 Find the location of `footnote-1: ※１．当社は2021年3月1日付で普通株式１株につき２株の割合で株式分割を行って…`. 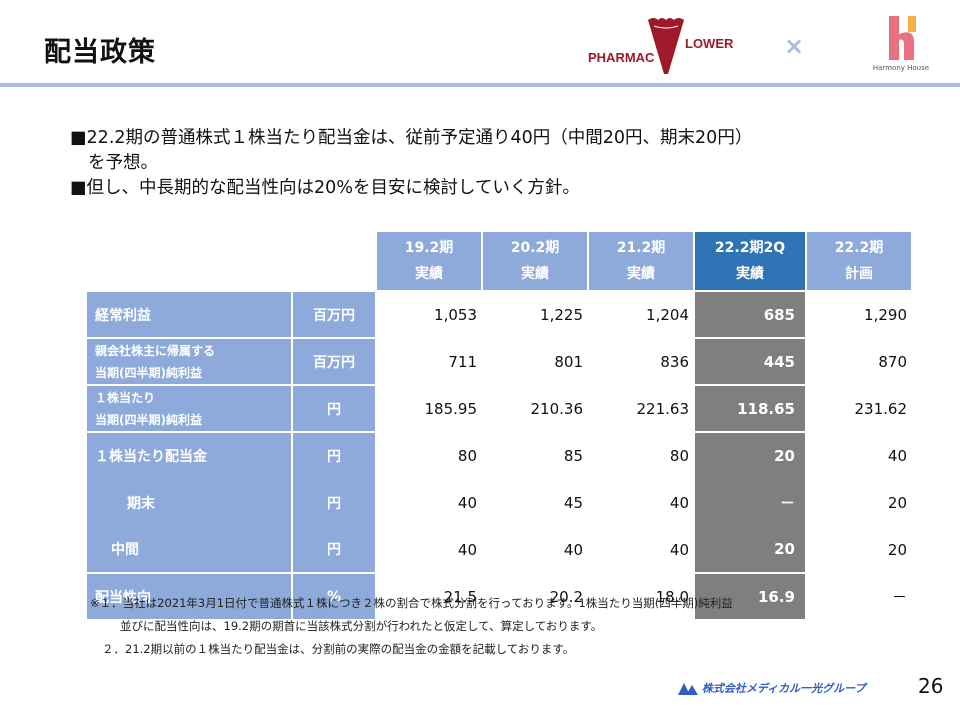

footnote-1: ※１．当社は2021年3月1日付で普通株式１株につき２株の割合で株式分割を行って… is located at coordinates (411, 603).